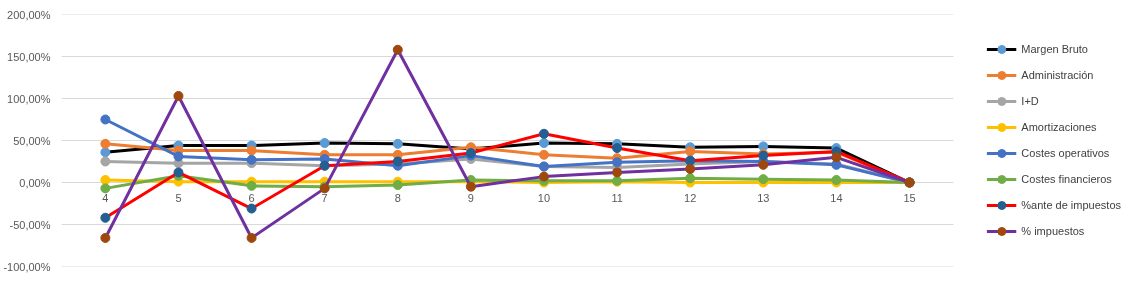  Describe the element at coordinates (1030, 101) in the screenshot. I see `legend-label: I+D` at that location.